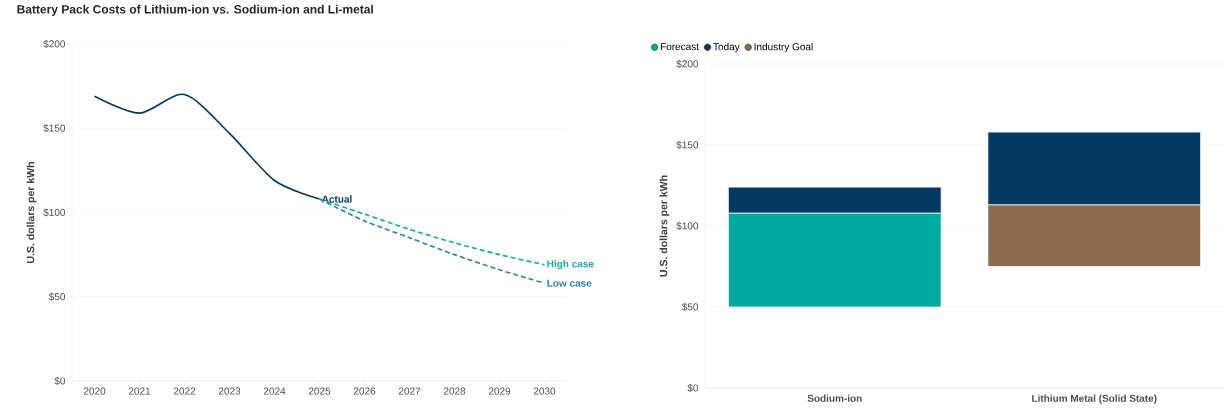 Image resolution: width=1229 pixels, height=410 pixels. I want to click on x-tick-label: 2020, so click(94, 391).